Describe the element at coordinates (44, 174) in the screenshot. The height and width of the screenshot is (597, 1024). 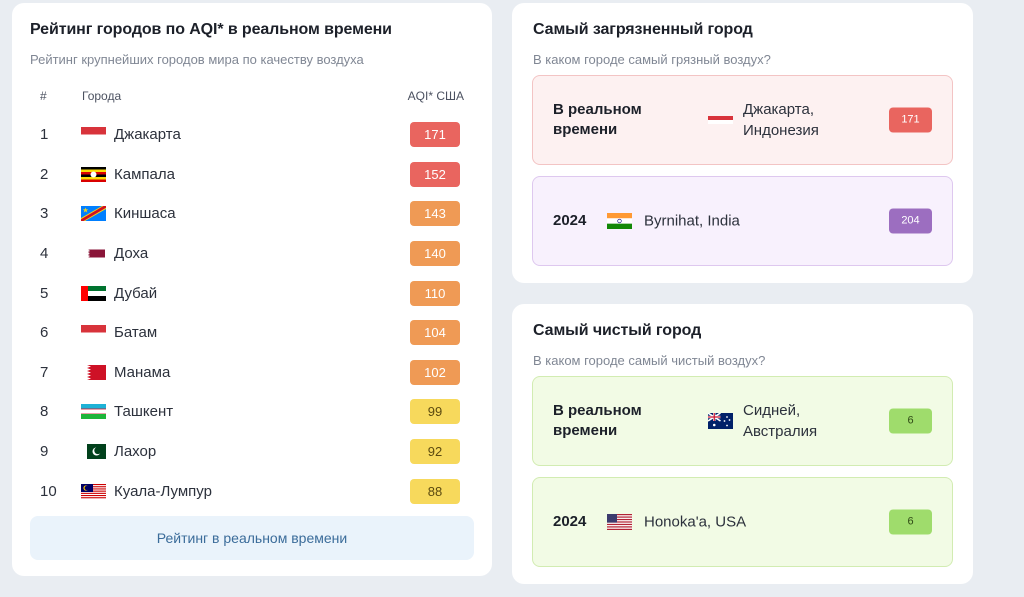
I see `rank-number: 2` at that location.